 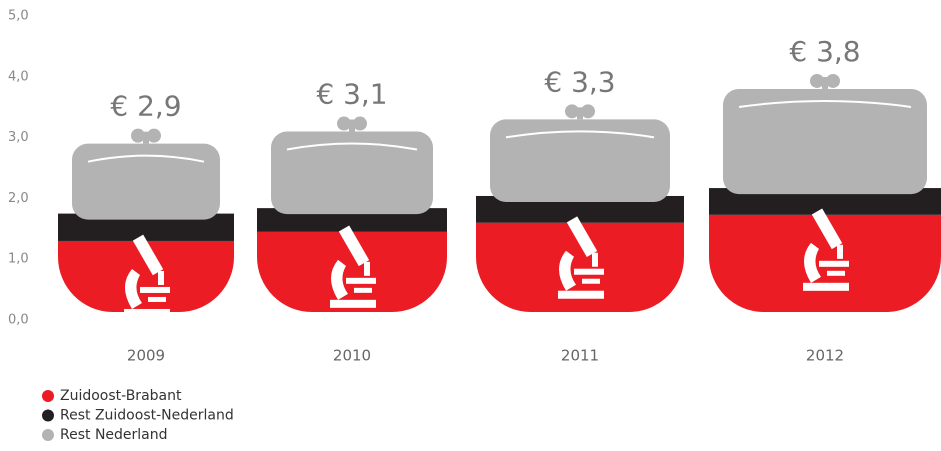 What do you see at coordinates (825, 356) in the screenshot?
I see `x-tick-label: 2012` at bounding box center [825, 356].